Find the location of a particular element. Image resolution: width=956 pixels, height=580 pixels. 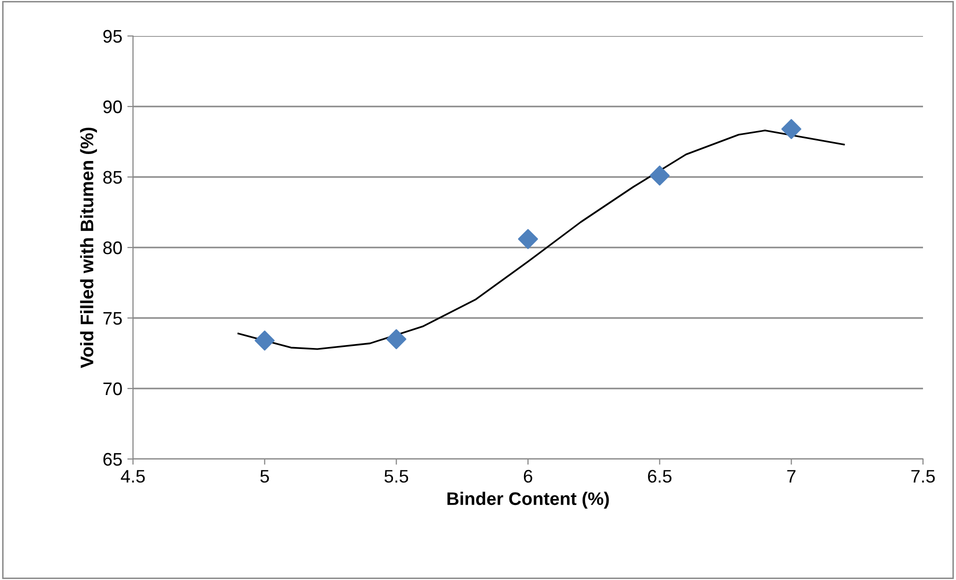

y-tick-label: 85 is located at coordinates (112, 177).